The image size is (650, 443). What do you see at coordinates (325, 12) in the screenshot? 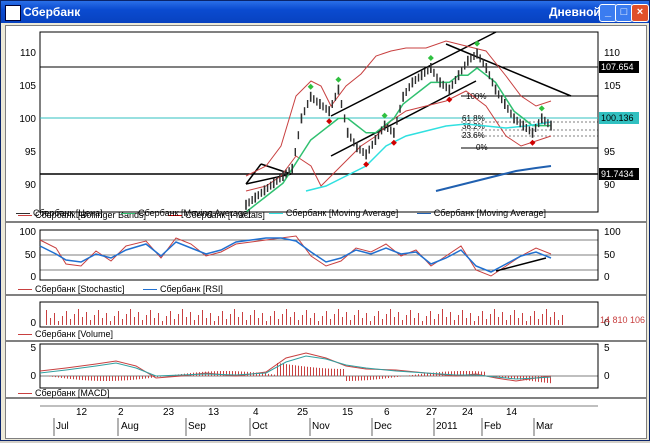
I see `title-bar: Сбербанк Дневной _ □ ×` at bounding box center [325, 12].